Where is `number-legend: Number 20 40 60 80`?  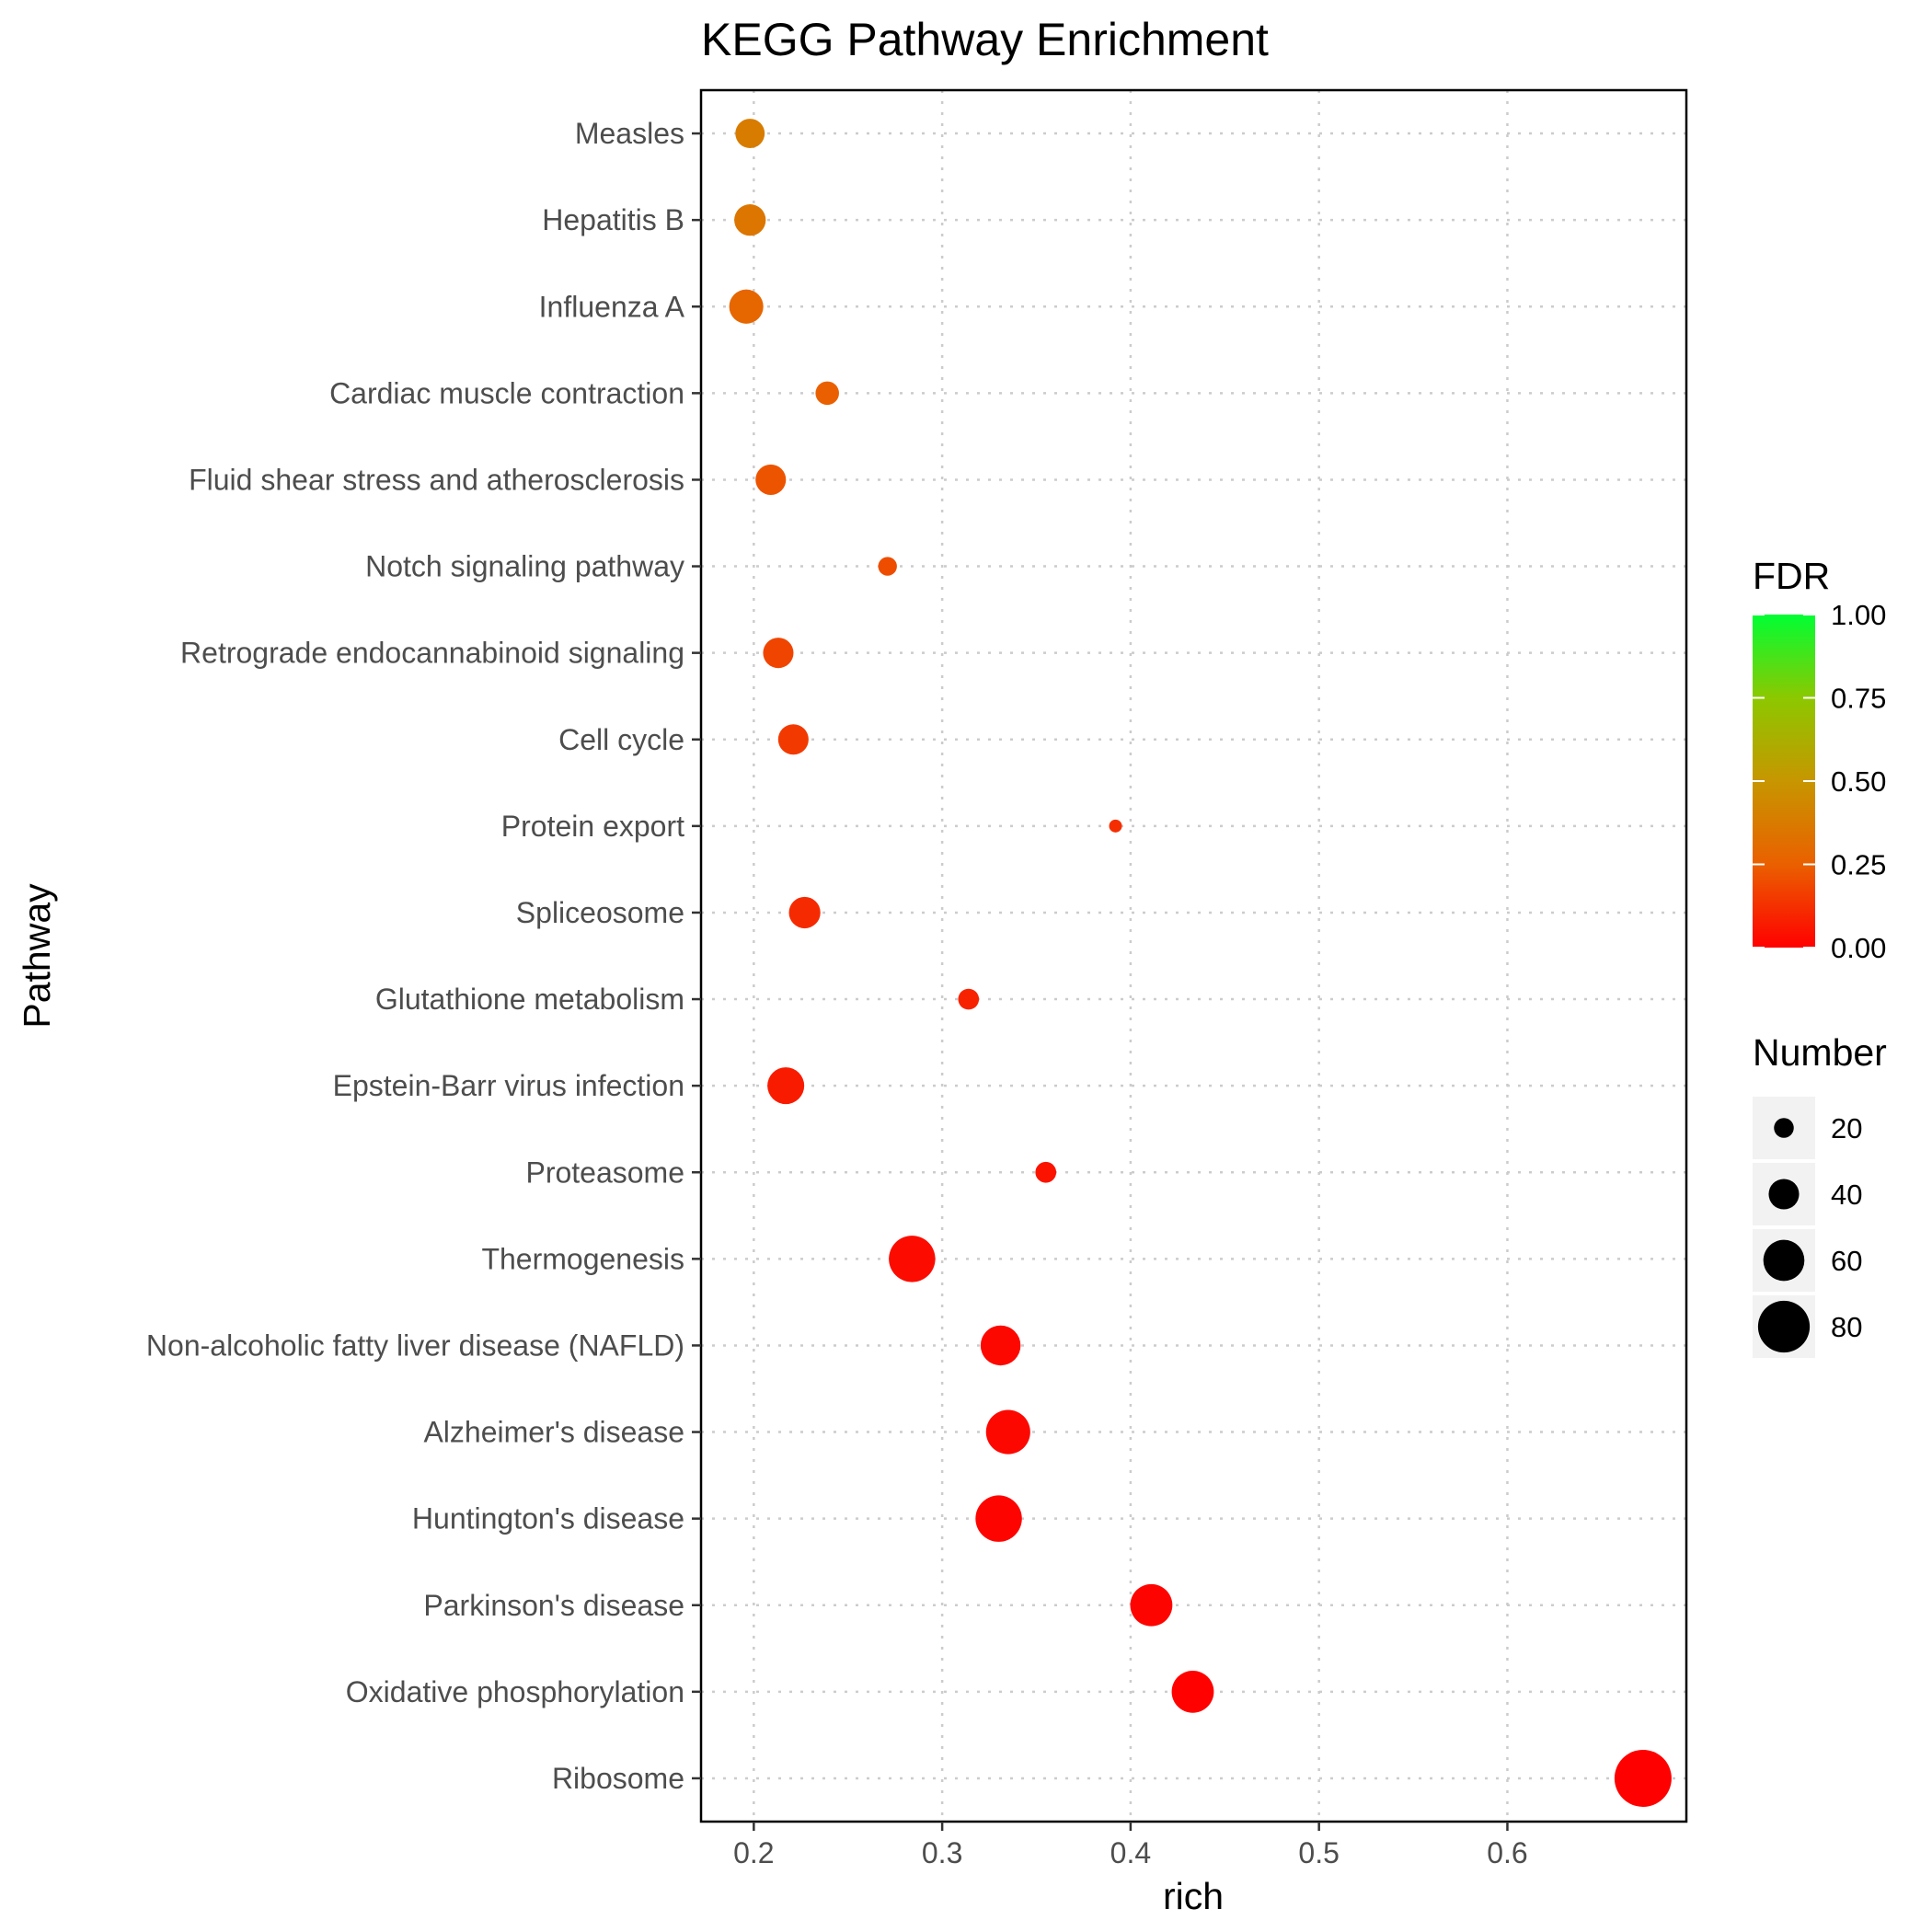
number-legend: Number 20 40 60 80 is located at coordinates (1820, 1194).